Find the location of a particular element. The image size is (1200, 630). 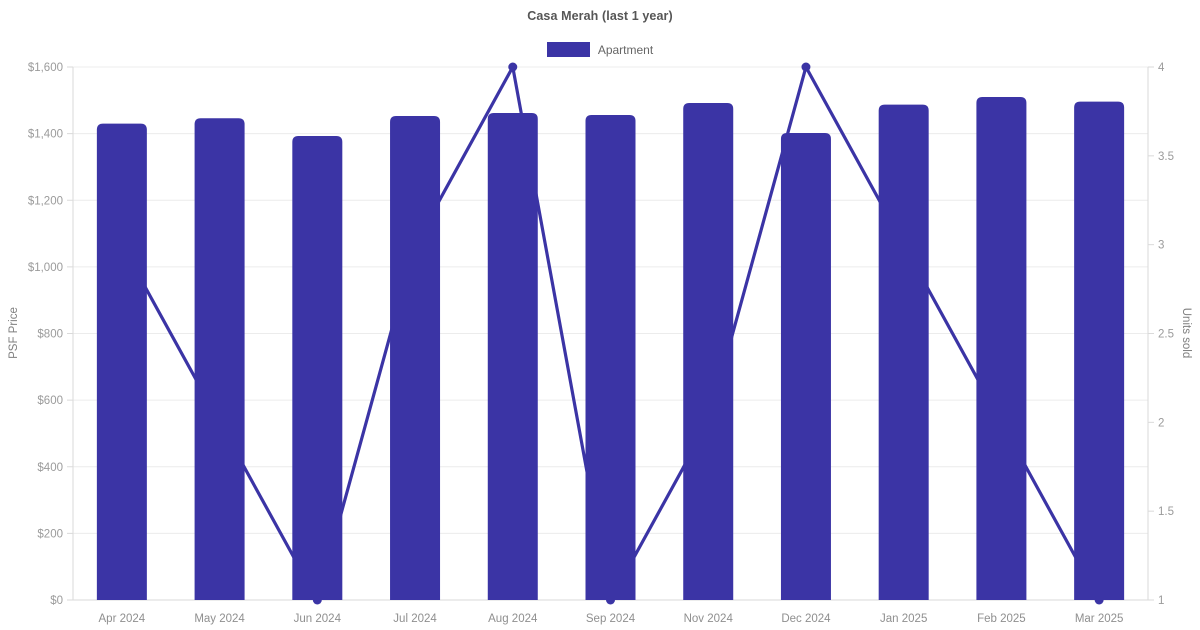

x-axis-label-sep-2024: Sep 2024 is located at coordinates (611, 619).